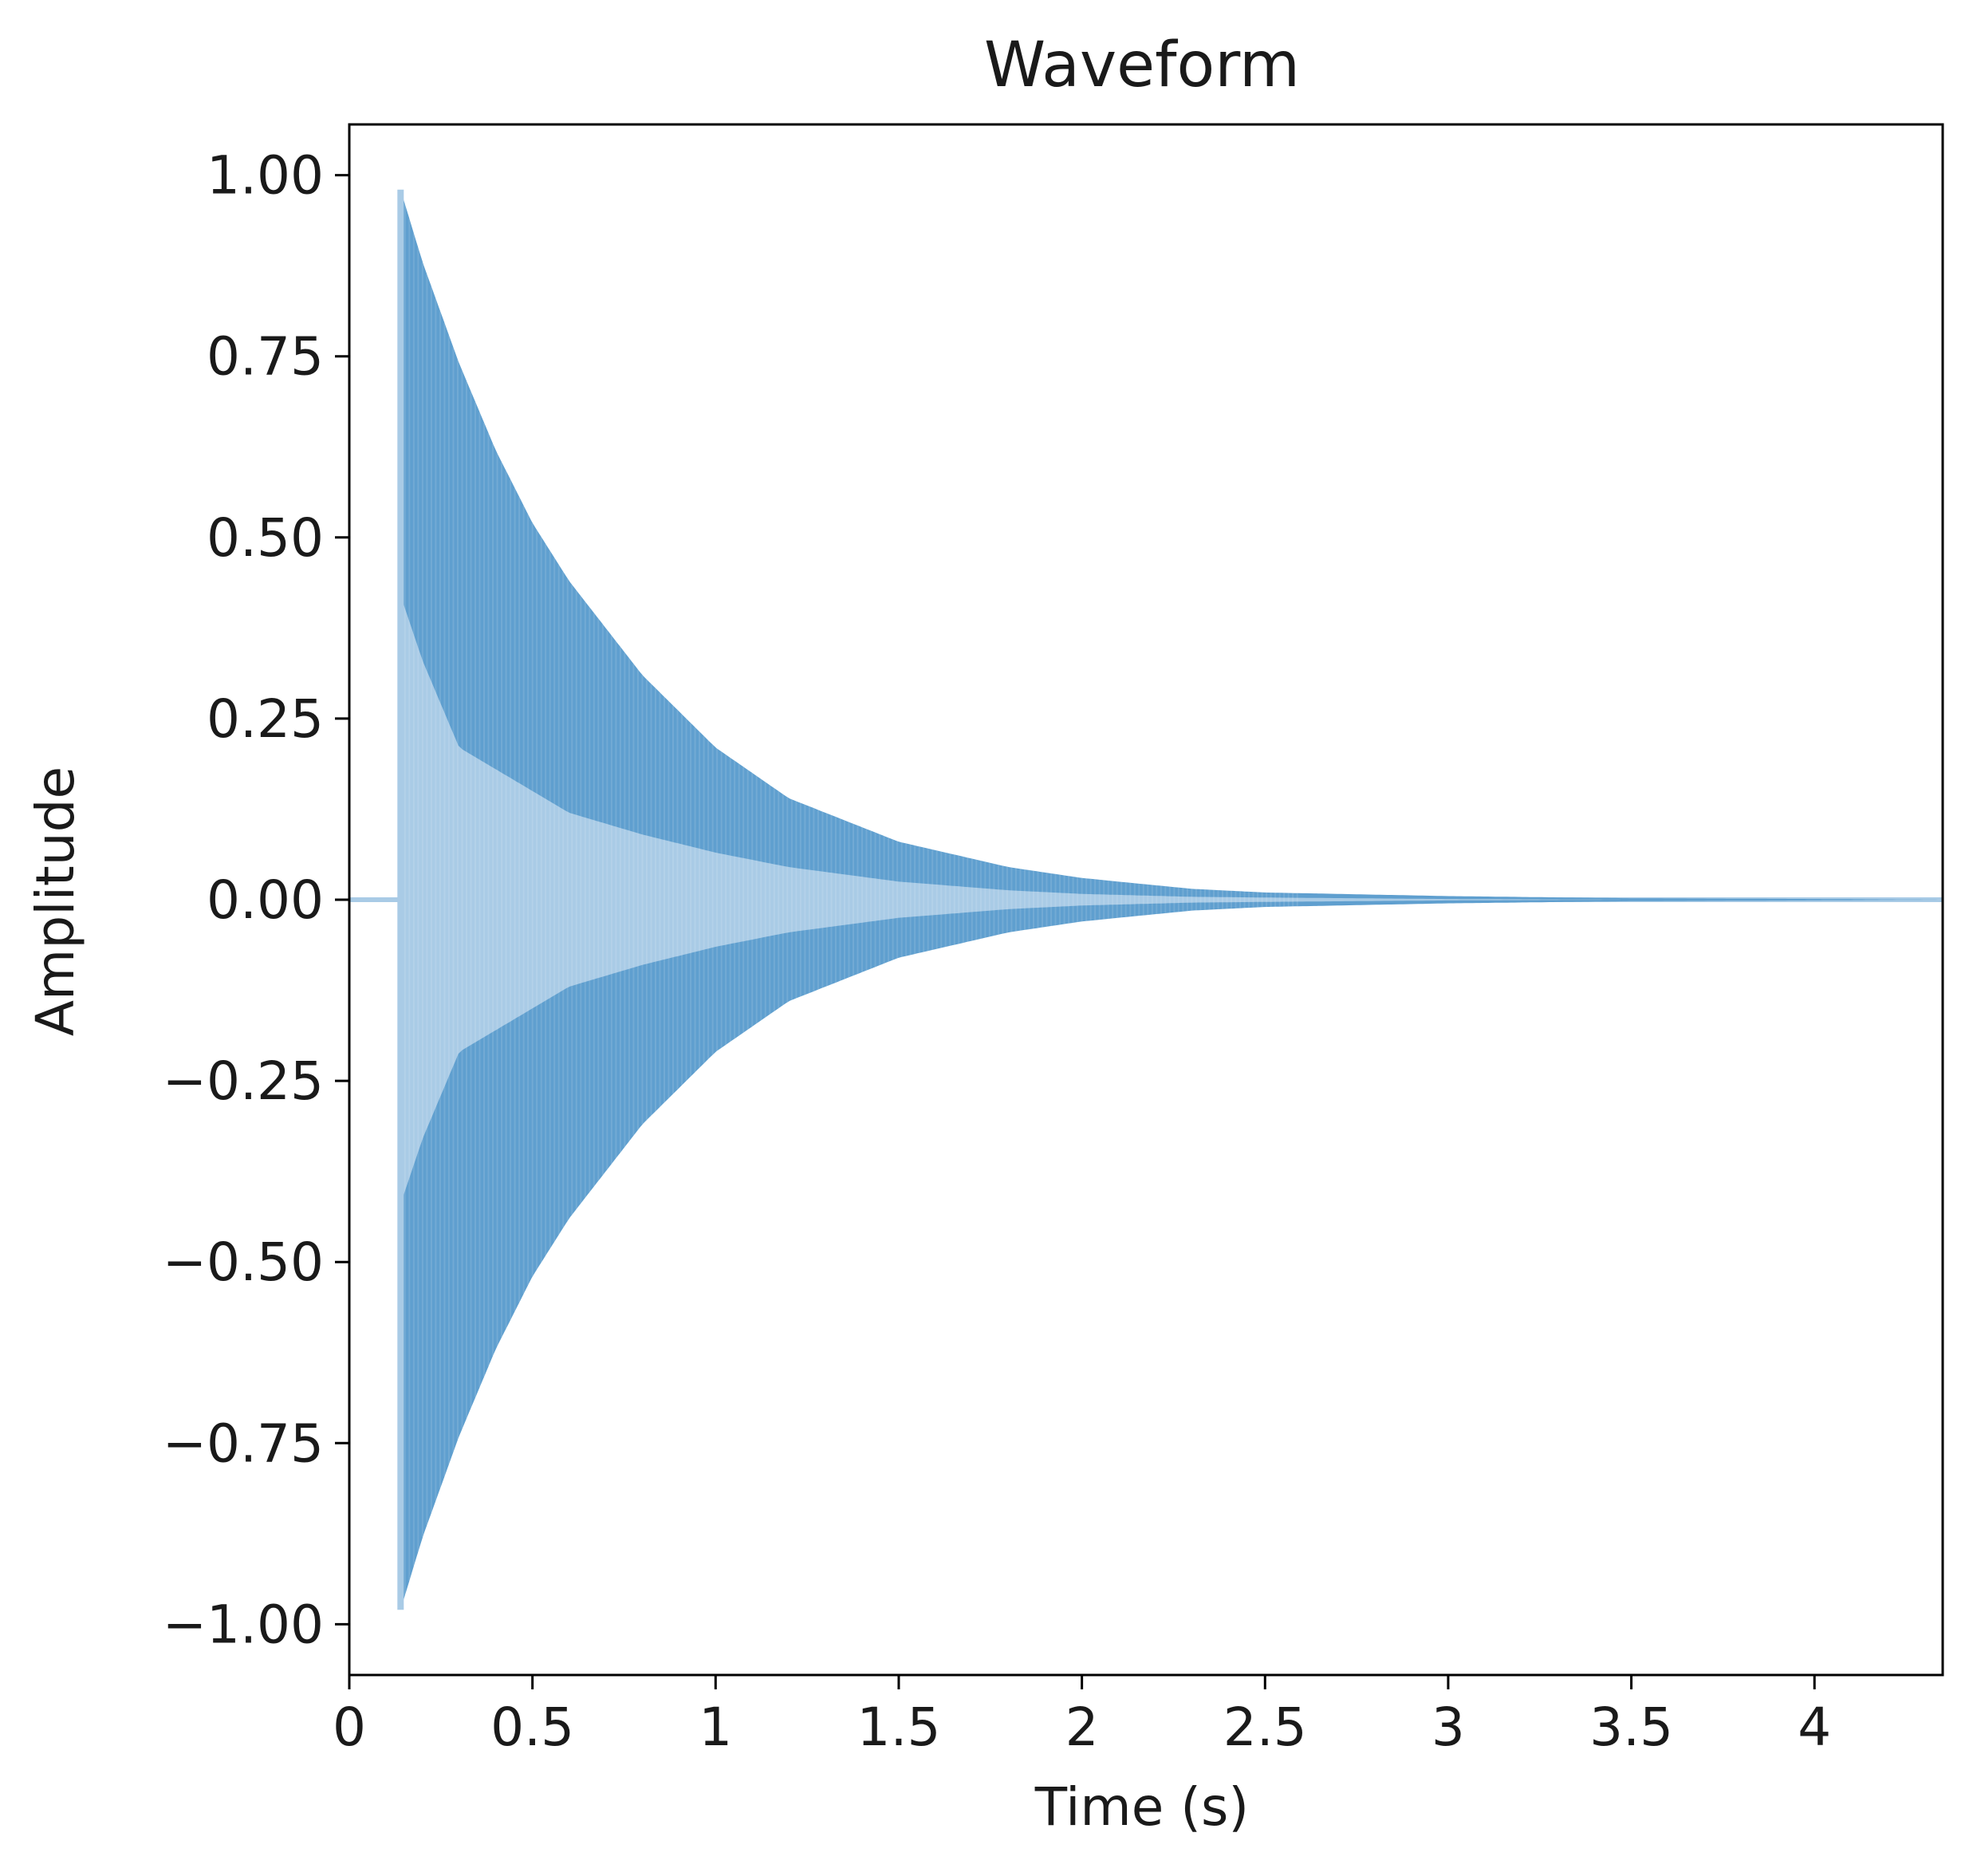 The height and width of the screenshot is (1876, 1969). I want to click on x-axis-label: Time (s), so click(1141, 1807).